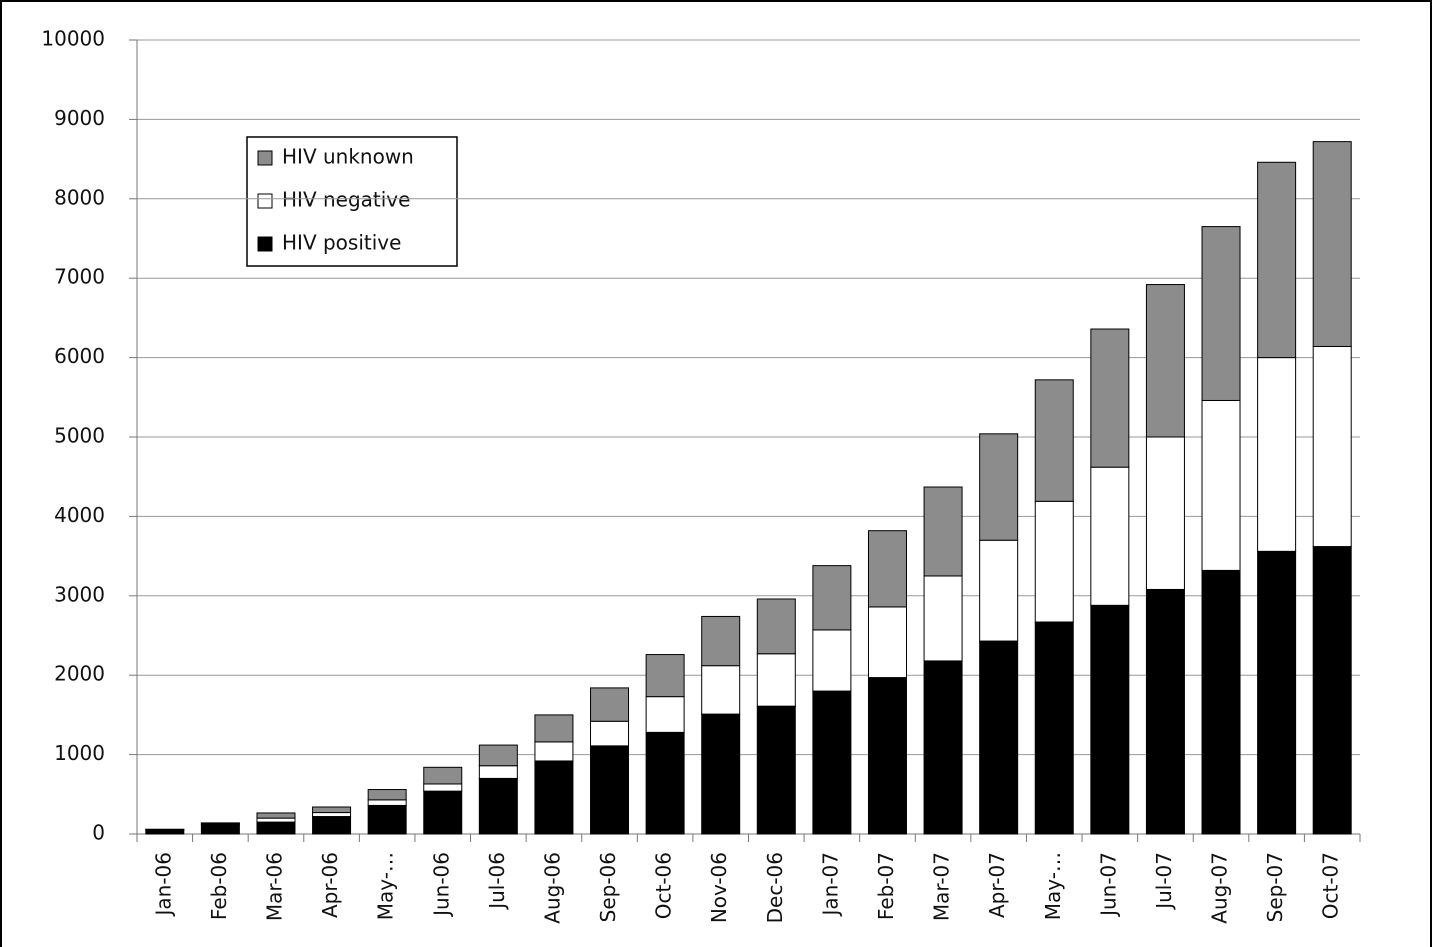 This screenshot has width=1432, height=947. Describe the element at coordinates (79, 277) in the screenshot. I see `y-tick-label: 7000` at that location.